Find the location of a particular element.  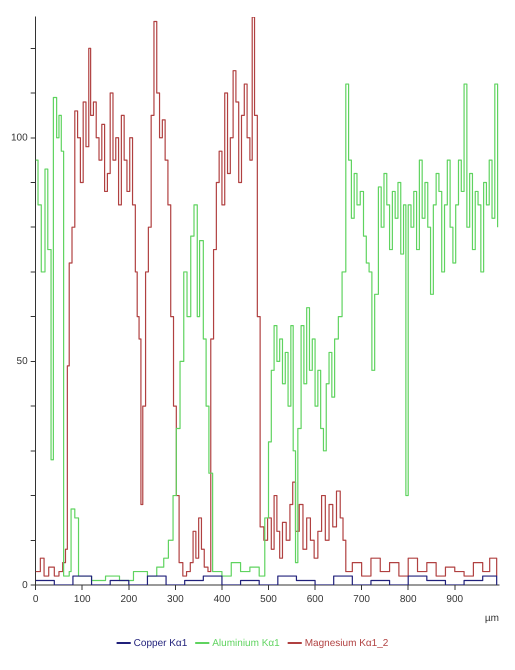

x-tick-label: 700 is located at coordinates (361, 599).